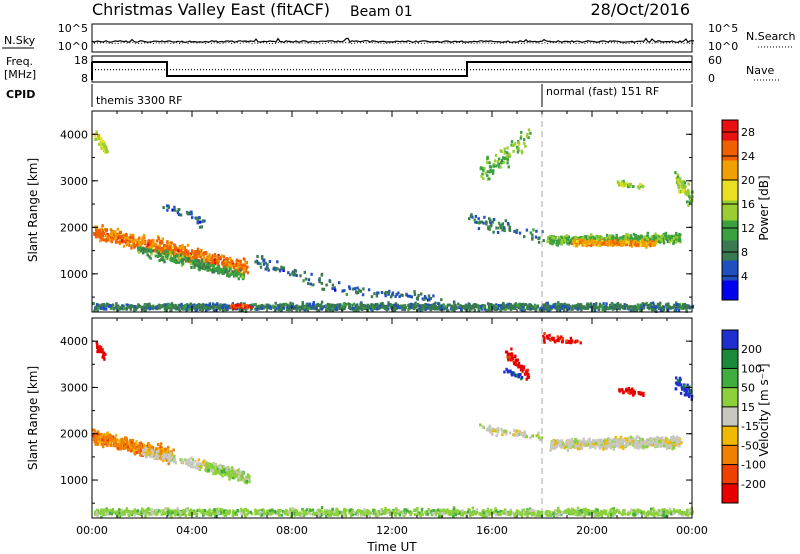  I want to click on freq-left-tick-top: 18, so click(81, 60).